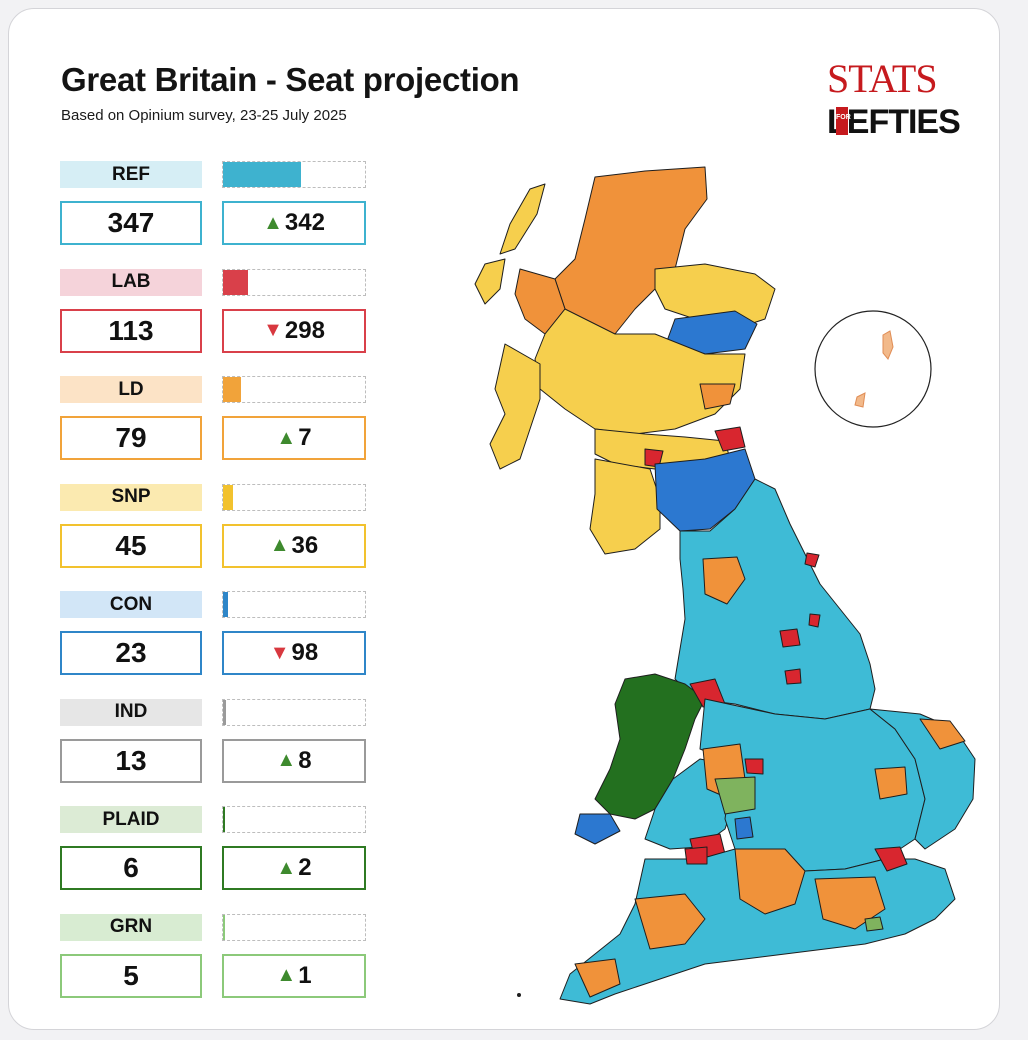 The image size is (1028, 1040). What do you see at coordinates (305, 867) in the screenshot?
I see `change-value: 2` at bounding box center [305, 867].